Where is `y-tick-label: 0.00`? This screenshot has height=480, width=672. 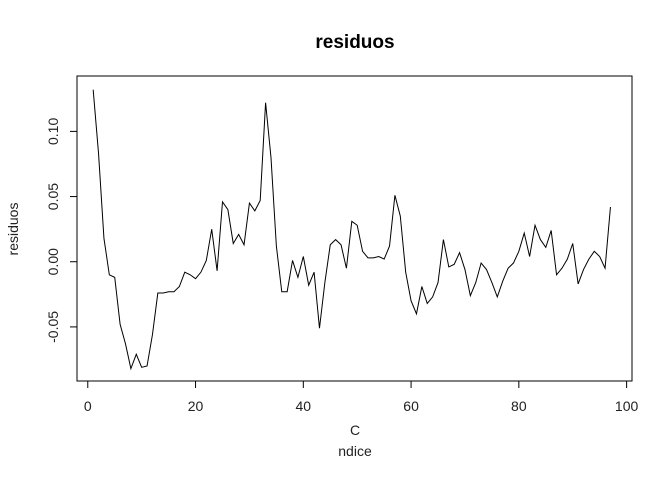 y-tick-label: 0.00 is located at coordinates (53, 261).